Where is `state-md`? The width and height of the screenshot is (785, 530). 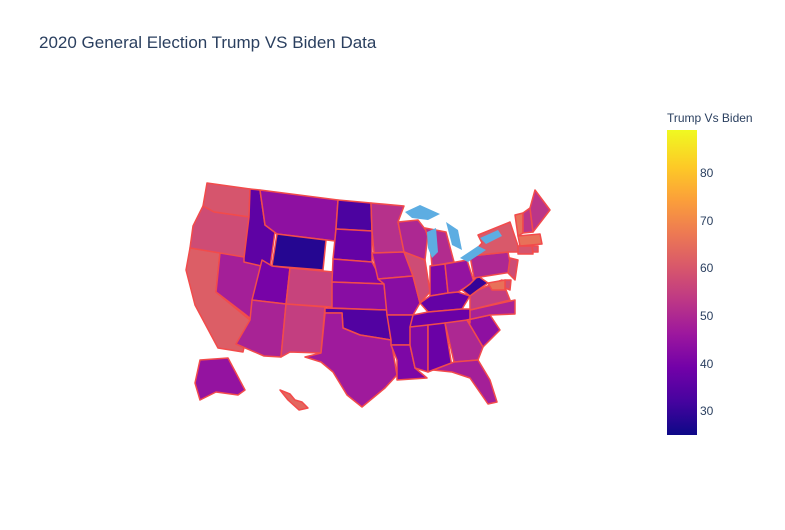
state-md is located at coordinates (496, 285).